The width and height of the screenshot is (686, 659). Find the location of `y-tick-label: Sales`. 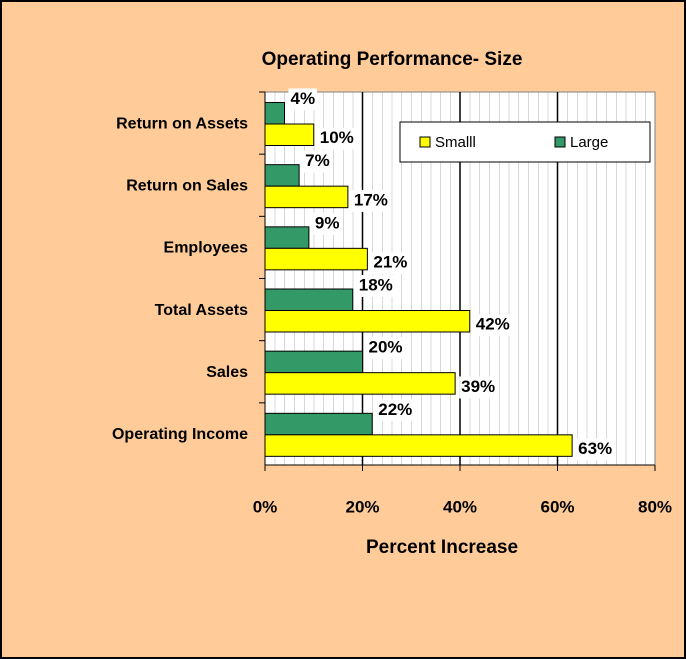

y-tick-label: Sales is located at coordinates (227, 372).